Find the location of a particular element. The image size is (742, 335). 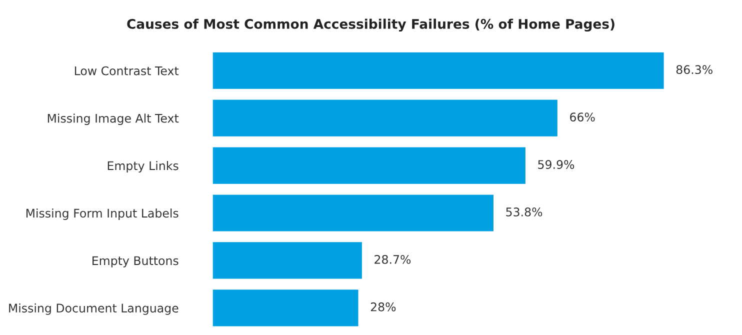

data-label: 86.3% is located at coordinates (694, 69).